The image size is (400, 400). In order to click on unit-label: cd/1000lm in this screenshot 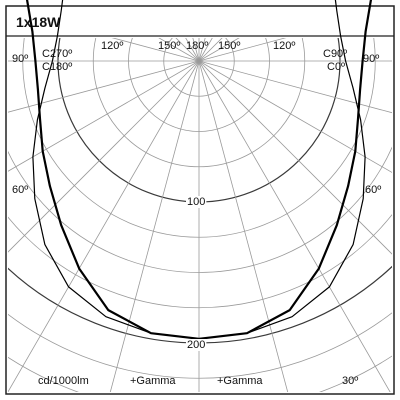, I will do `click(63, 381)`.